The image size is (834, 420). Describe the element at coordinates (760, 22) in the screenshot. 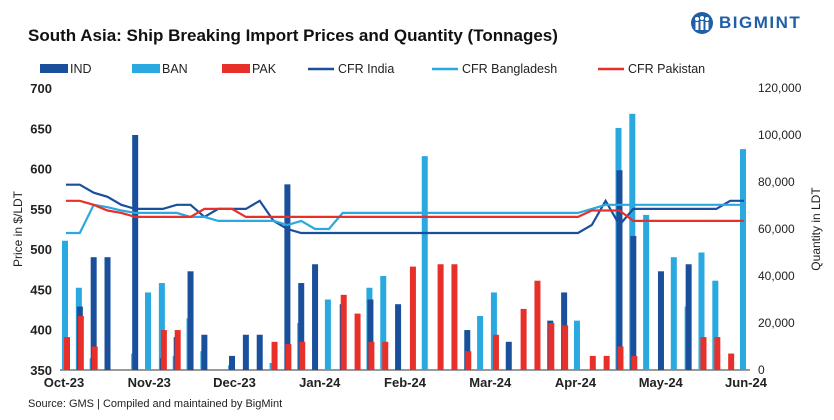

I see `logo-text: BIGMINT` at that location.